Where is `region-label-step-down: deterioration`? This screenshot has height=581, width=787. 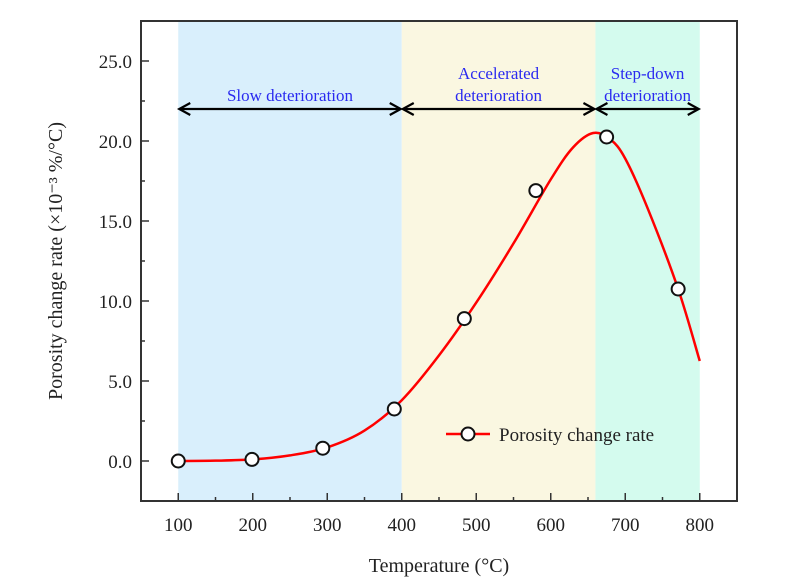
region-label-step-down: deterioration is located at coordinates (647, 95).